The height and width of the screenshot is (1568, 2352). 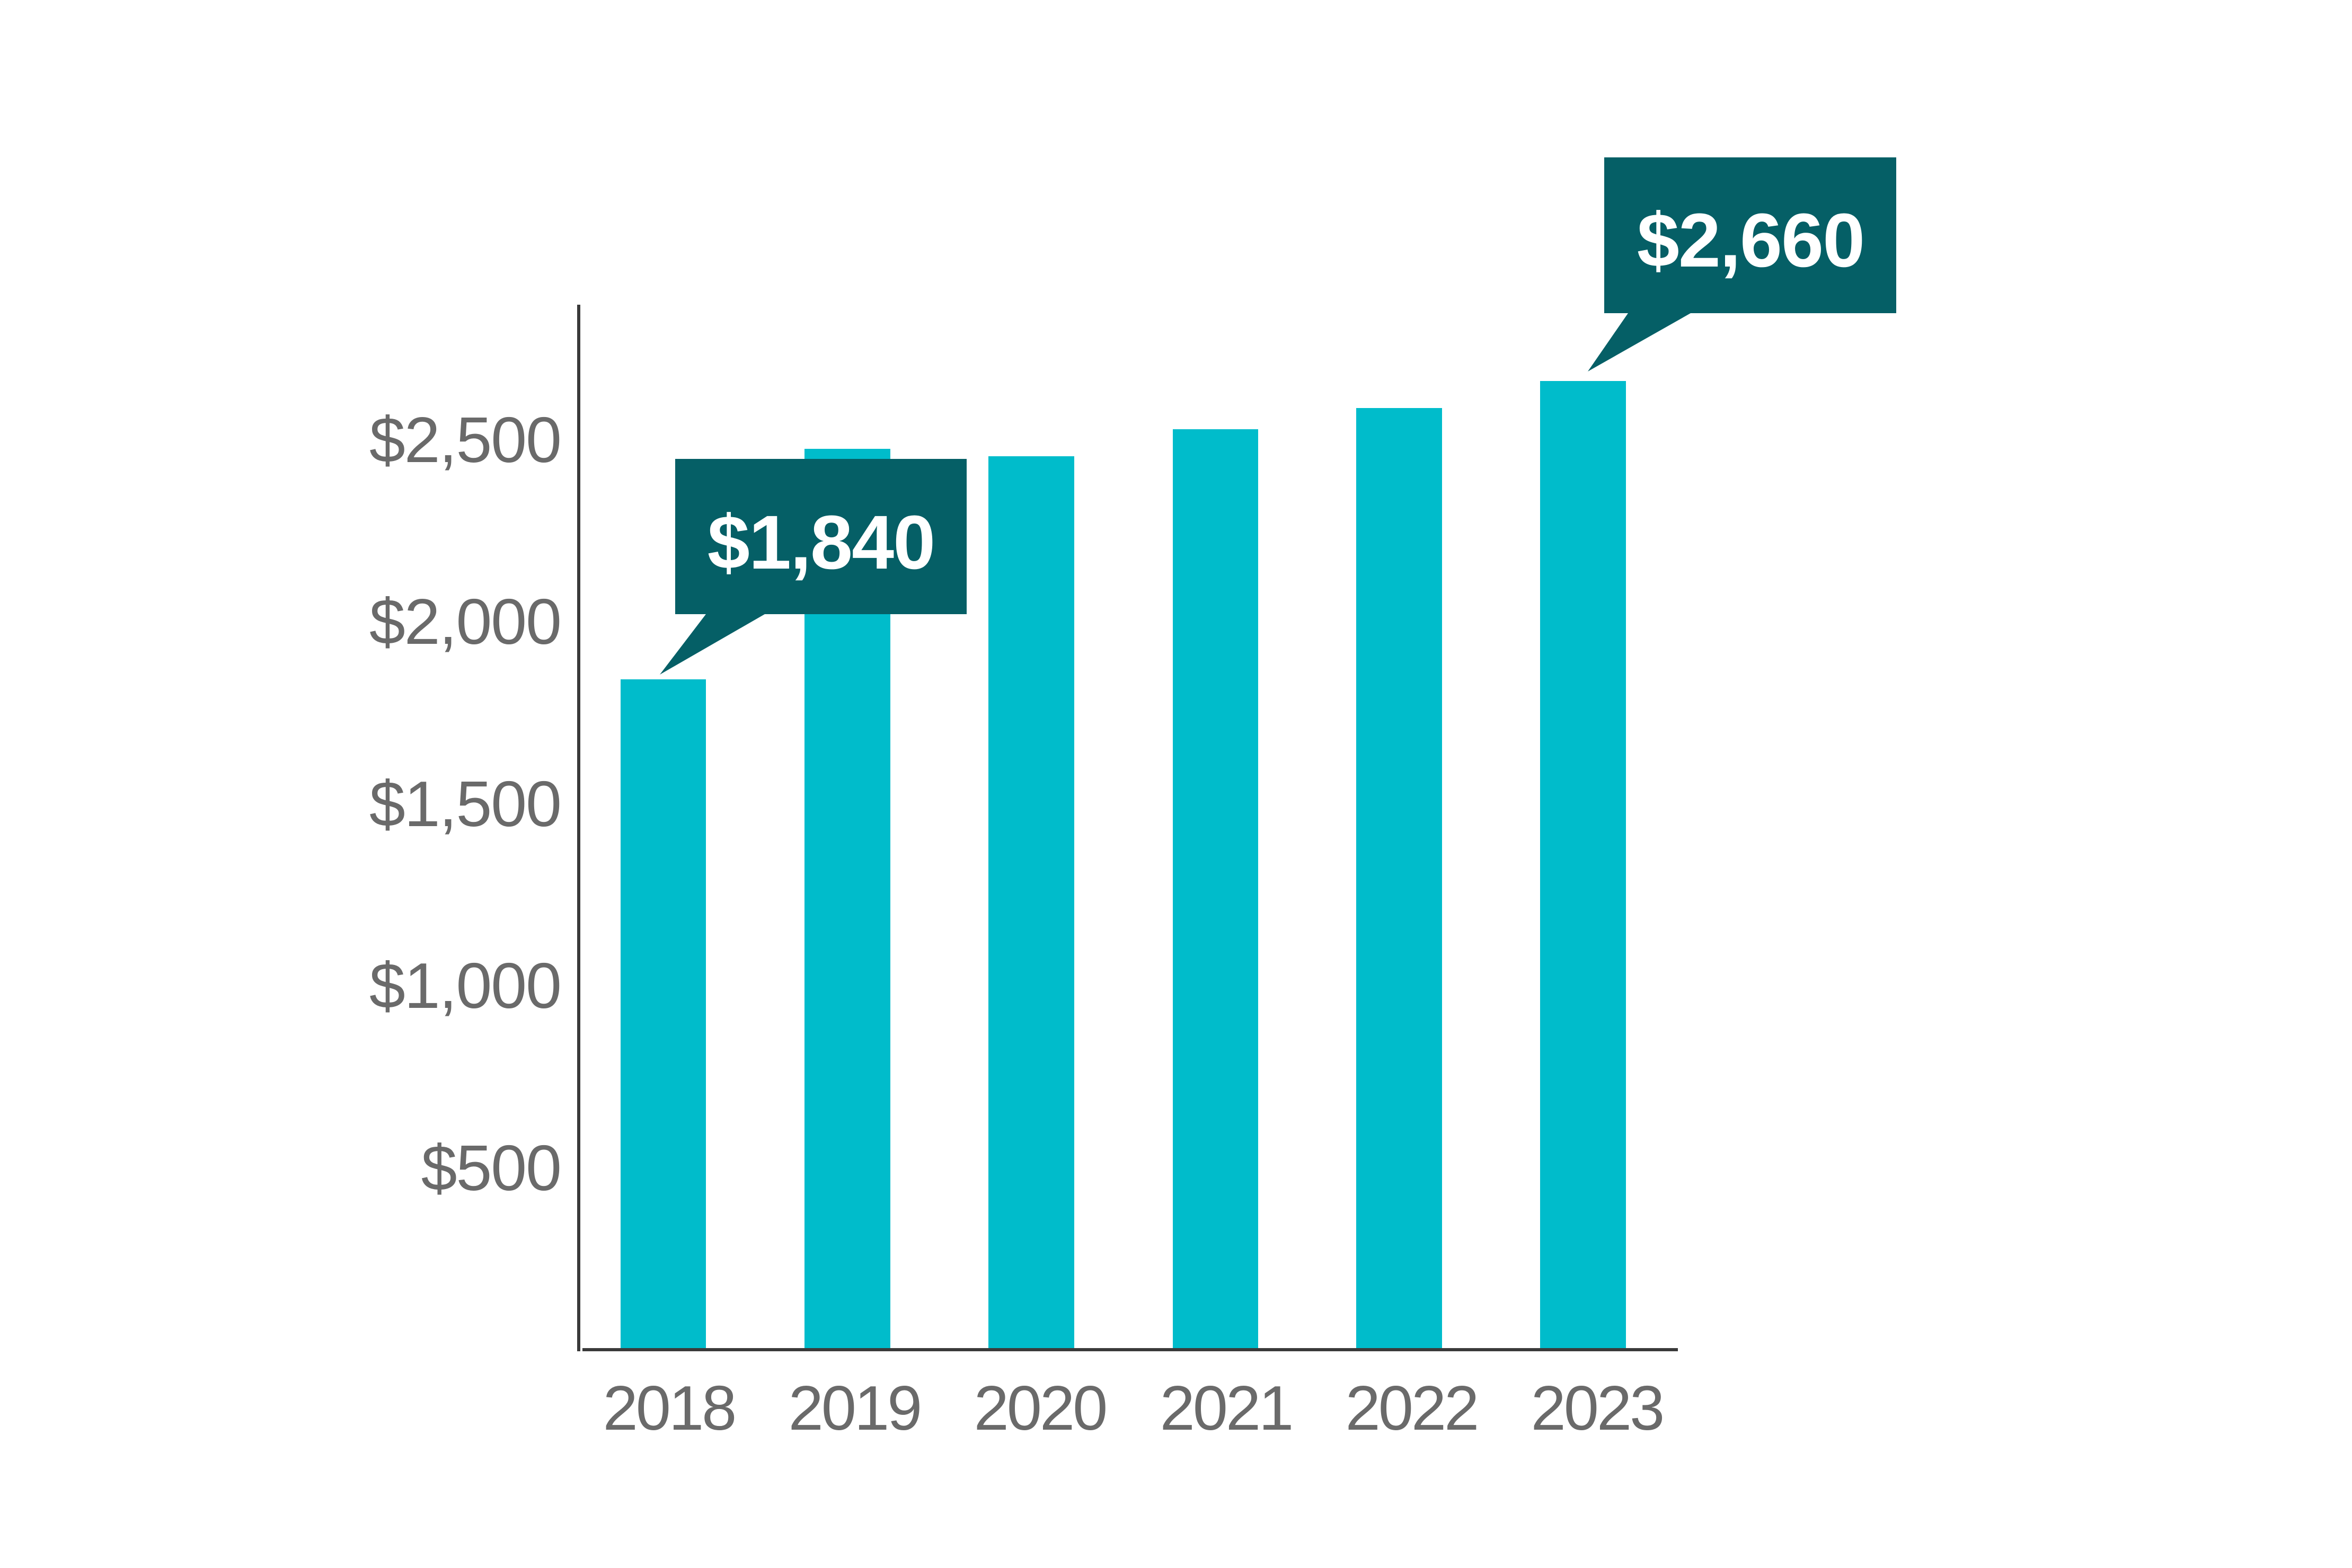 What do you see at coordinates (1226, 1408) in the screenshot?
I see `svg-text: 2021` at bounding box center [1226, 1408].